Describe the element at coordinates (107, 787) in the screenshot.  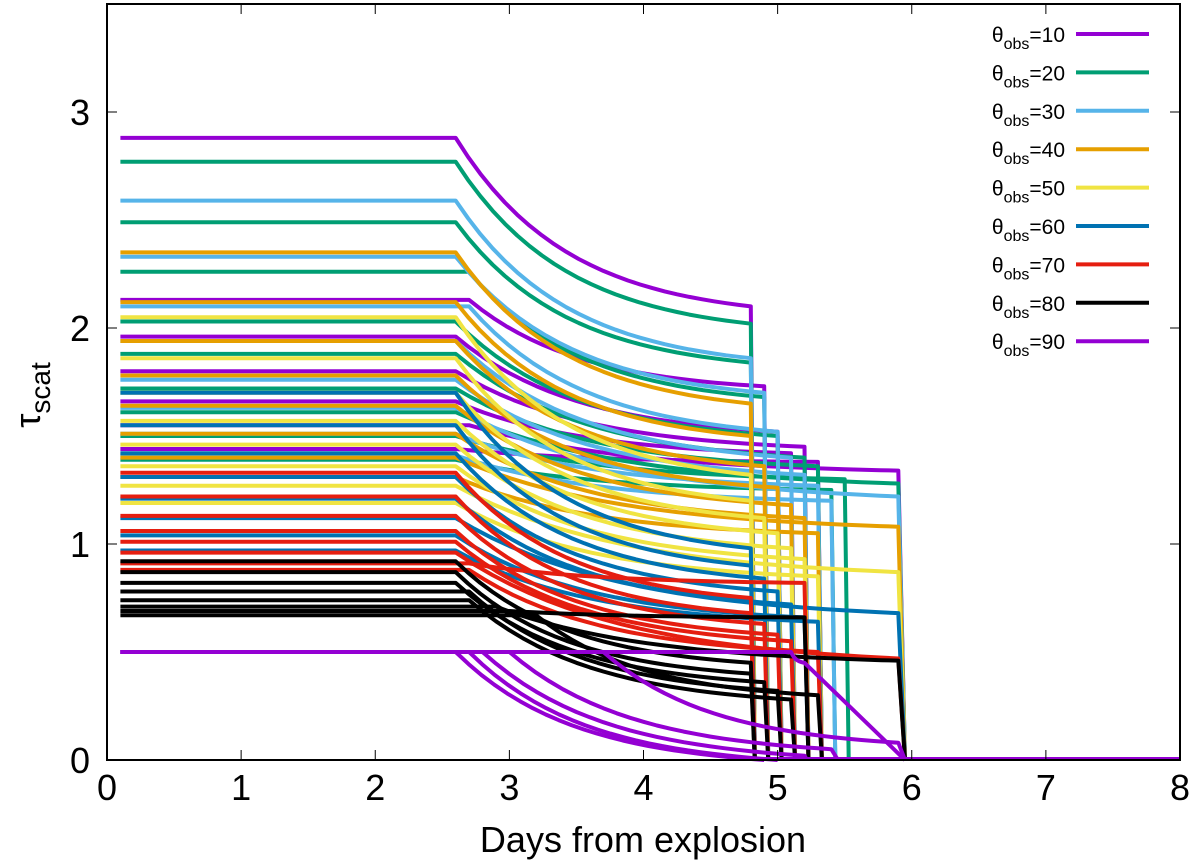
I see `x-tick-label: 0` at that location.